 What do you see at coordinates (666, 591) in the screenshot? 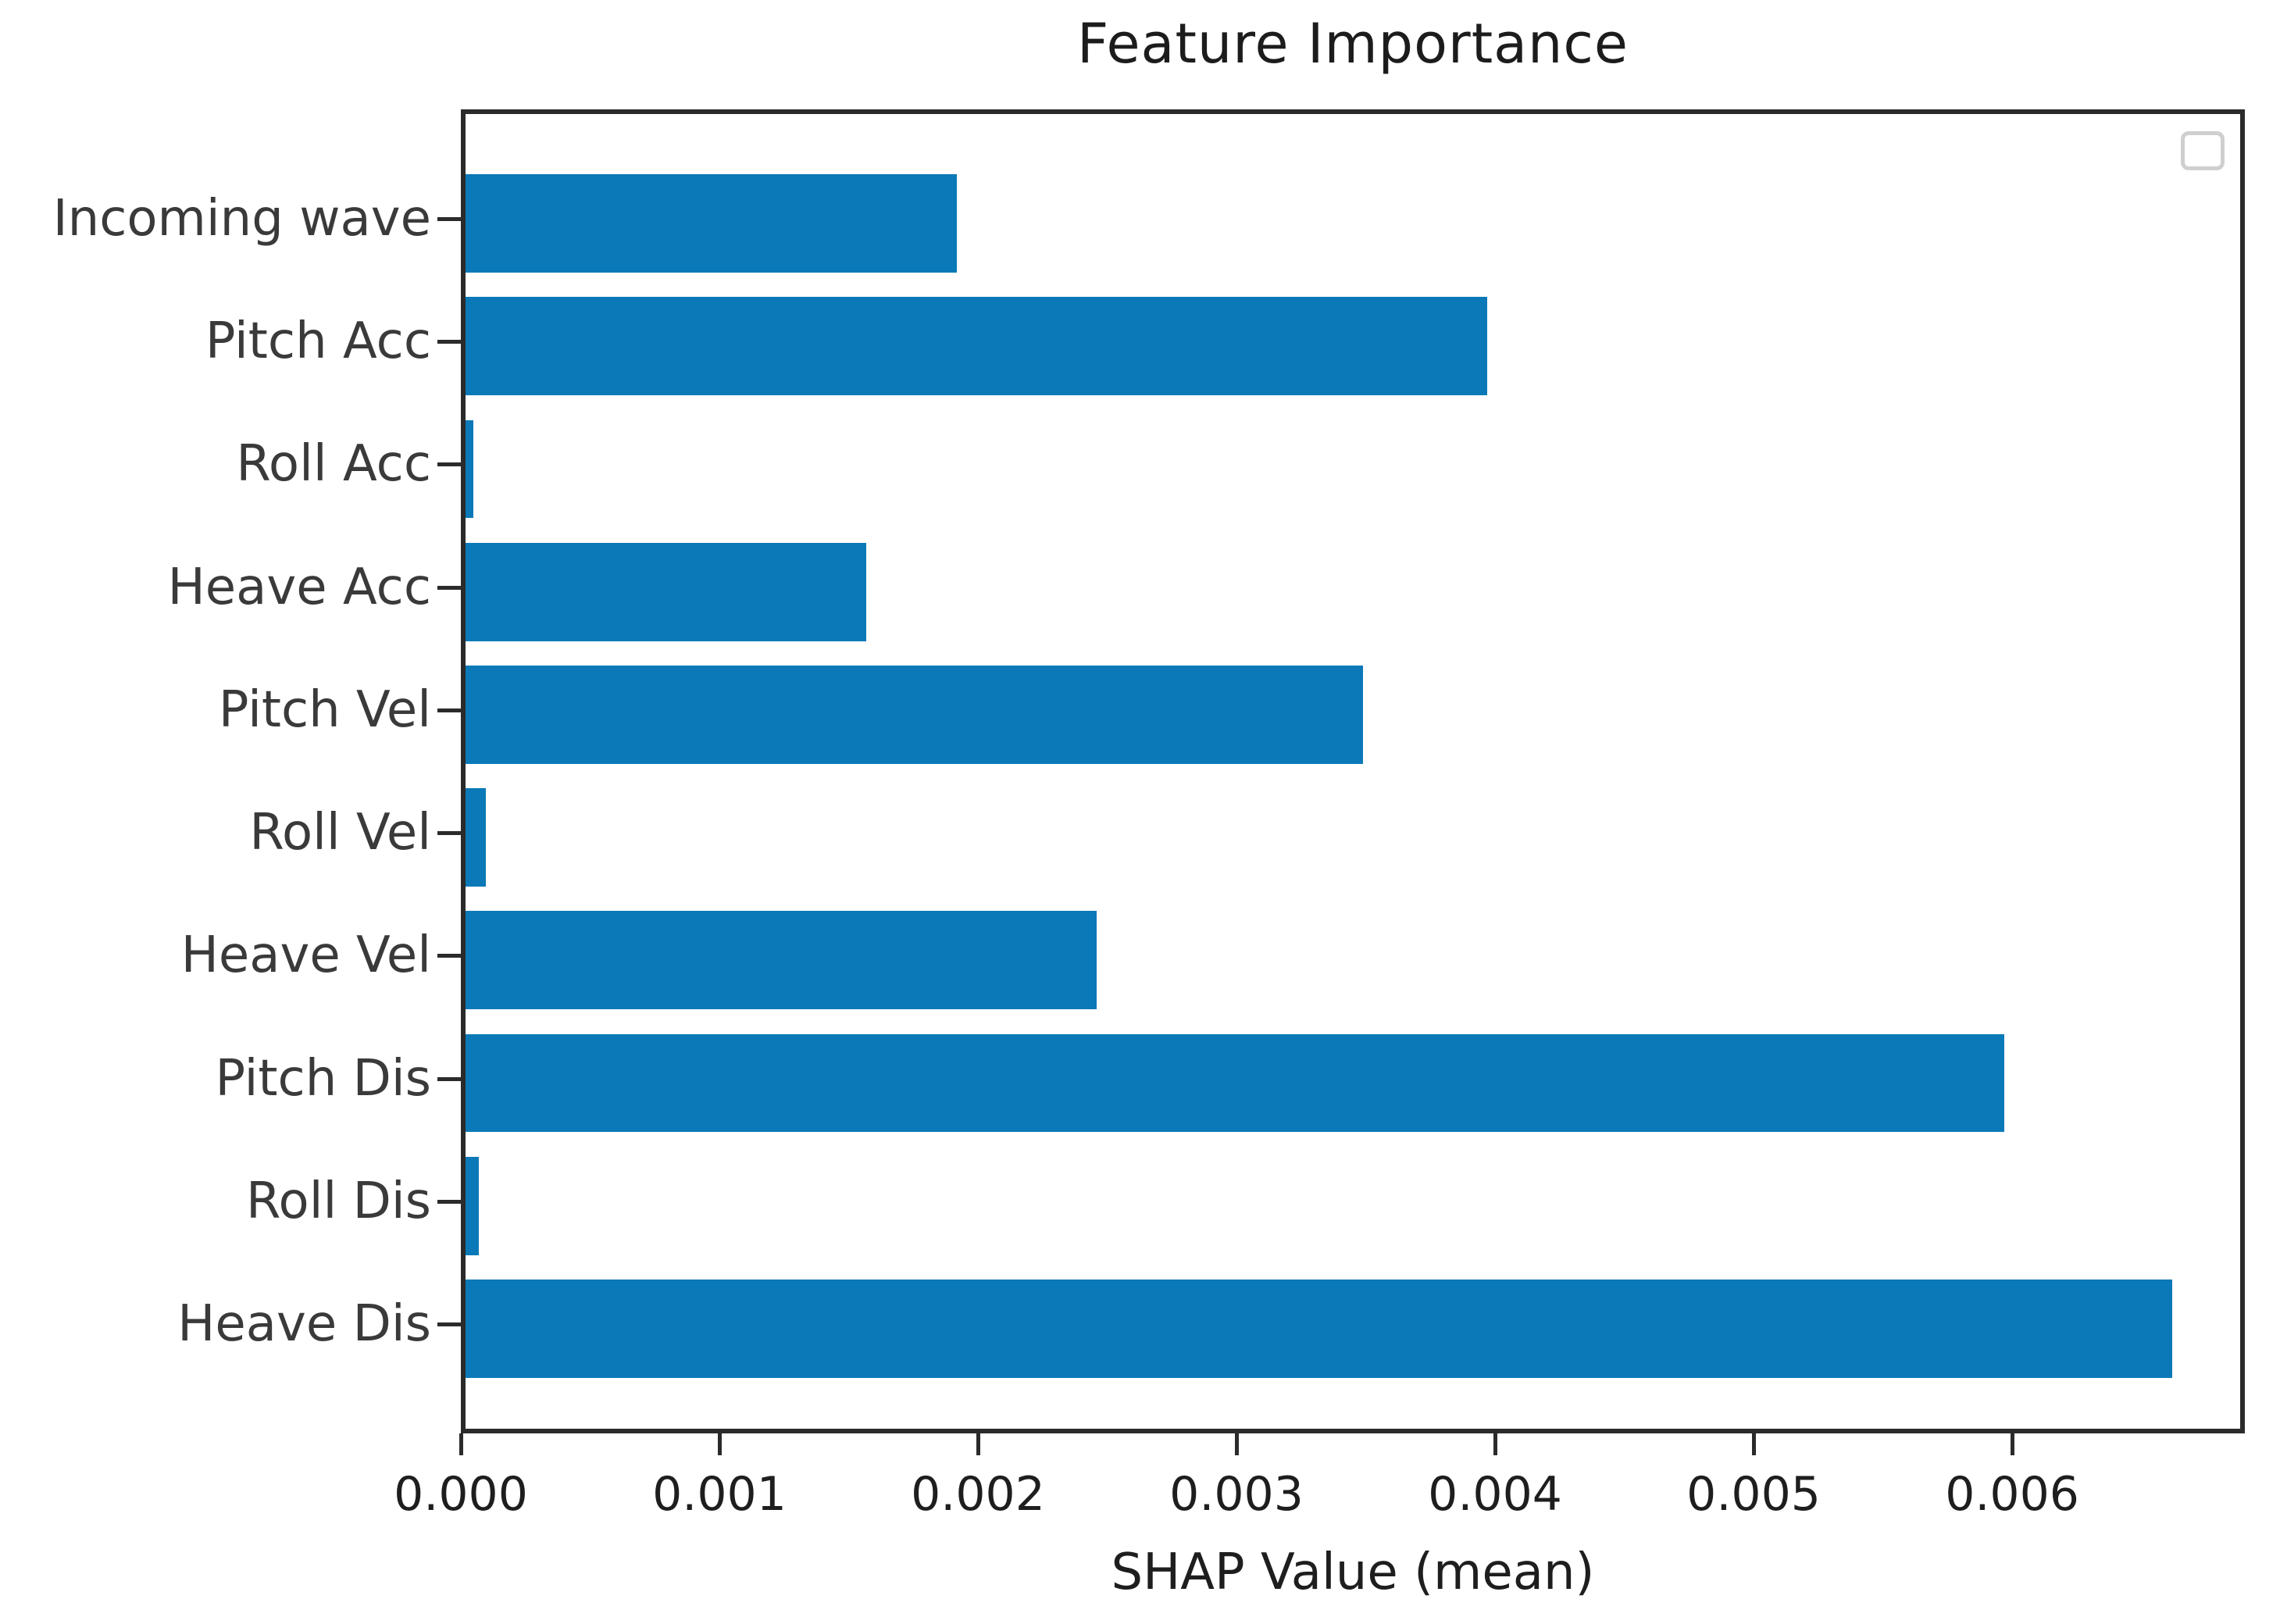
I see `bar-heave-acc` at bounding box center [666, 591].